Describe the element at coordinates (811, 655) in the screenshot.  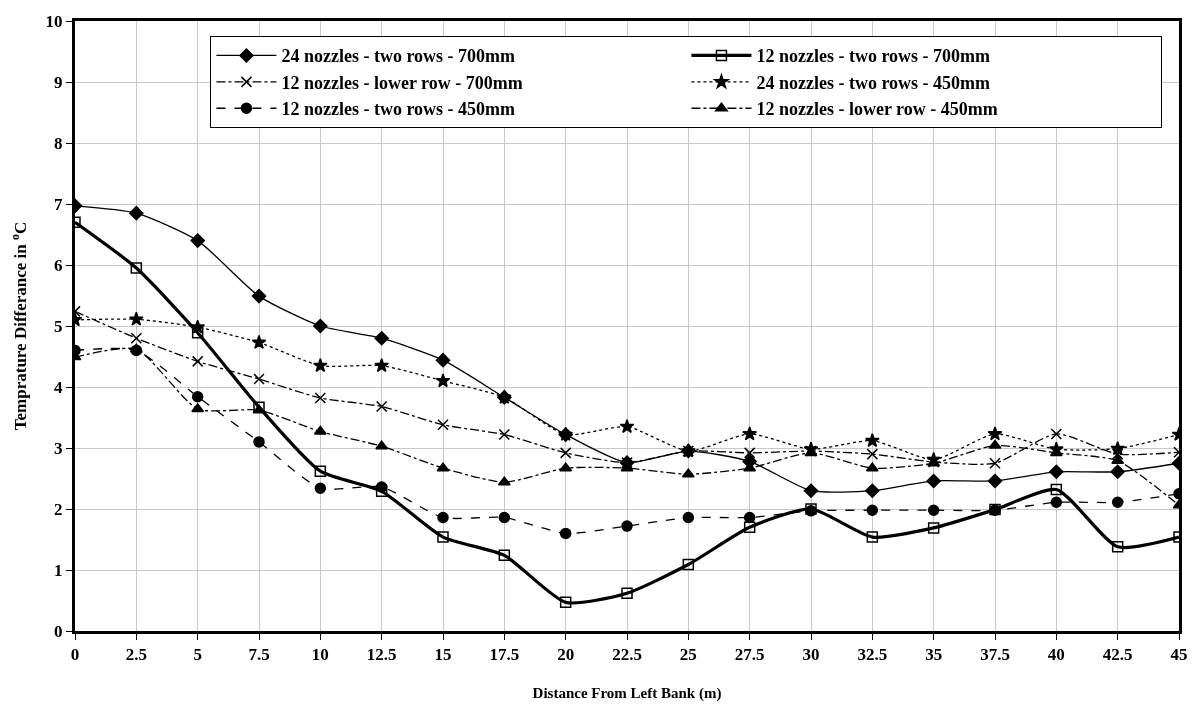
I see `x-tick-label: 30` at that location.